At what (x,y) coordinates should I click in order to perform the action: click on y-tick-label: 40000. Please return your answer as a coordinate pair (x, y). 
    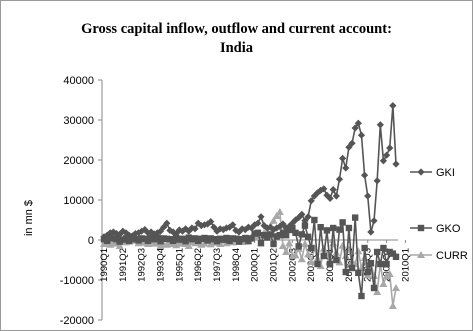
    Looking at the image, I should click on (78, 81).